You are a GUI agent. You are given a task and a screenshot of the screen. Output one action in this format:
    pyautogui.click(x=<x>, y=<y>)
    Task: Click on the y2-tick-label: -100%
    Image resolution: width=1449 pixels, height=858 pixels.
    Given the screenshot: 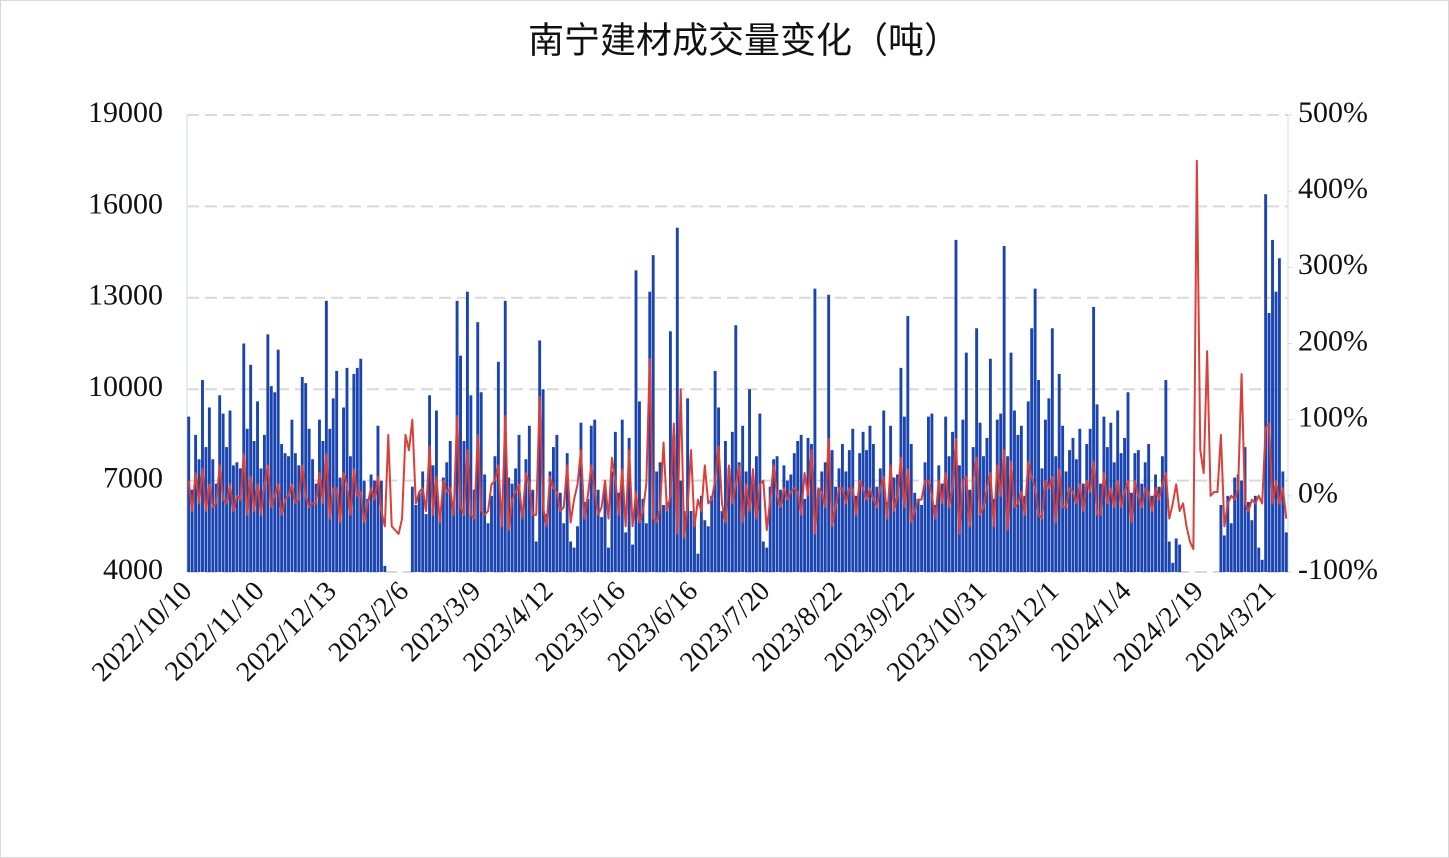 What is the action you would take?
    pyautogui.click(x=1338, y=569)
    